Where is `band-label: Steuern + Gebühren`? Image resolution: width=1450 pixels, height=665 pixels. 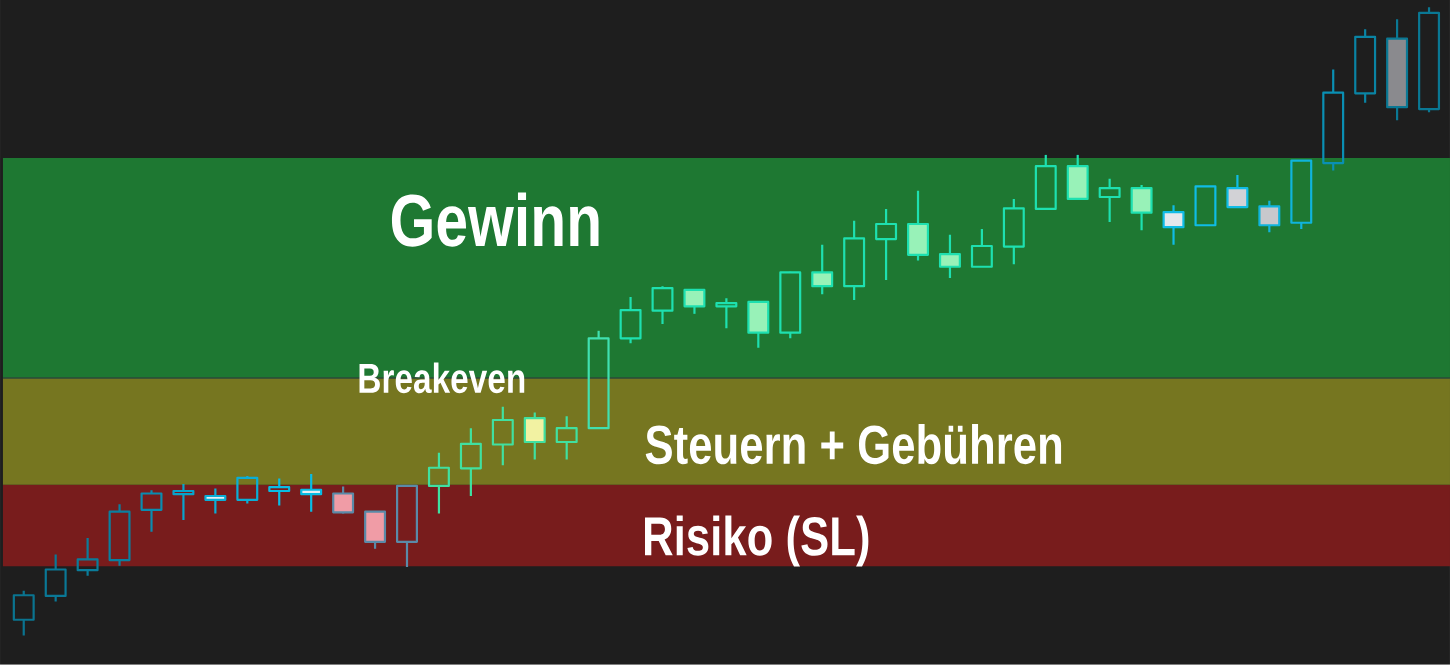
band-label: Steuern + Gebühren is located at coordinates (853, 444).